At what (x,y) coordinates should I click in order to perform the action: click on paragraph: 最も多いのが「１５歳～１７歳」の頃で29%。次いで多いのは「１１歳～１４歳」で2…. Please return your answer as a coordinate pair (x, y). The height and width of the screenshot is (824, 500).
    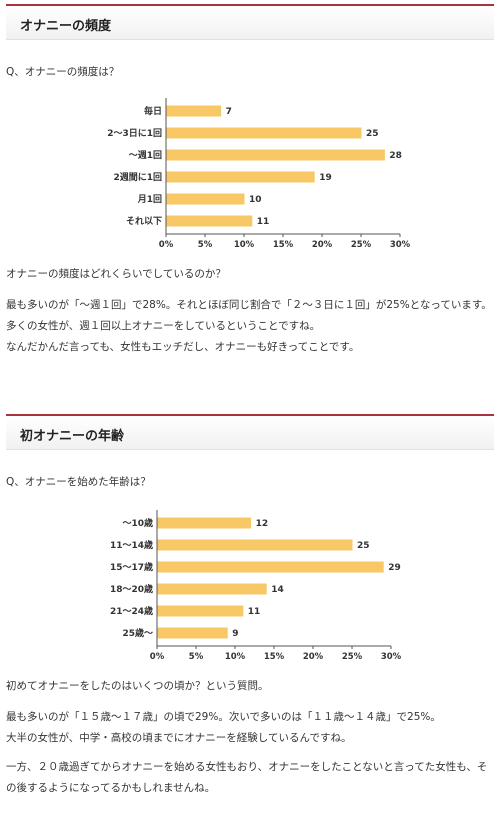
    Looking at the image, I should click on (223, 717).